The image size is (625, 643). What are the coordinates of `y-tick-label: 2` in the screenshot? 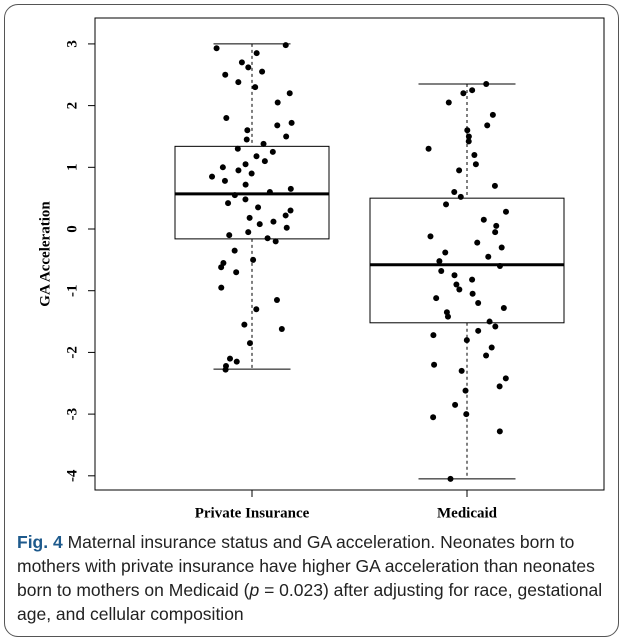 It's located at (72, 106).